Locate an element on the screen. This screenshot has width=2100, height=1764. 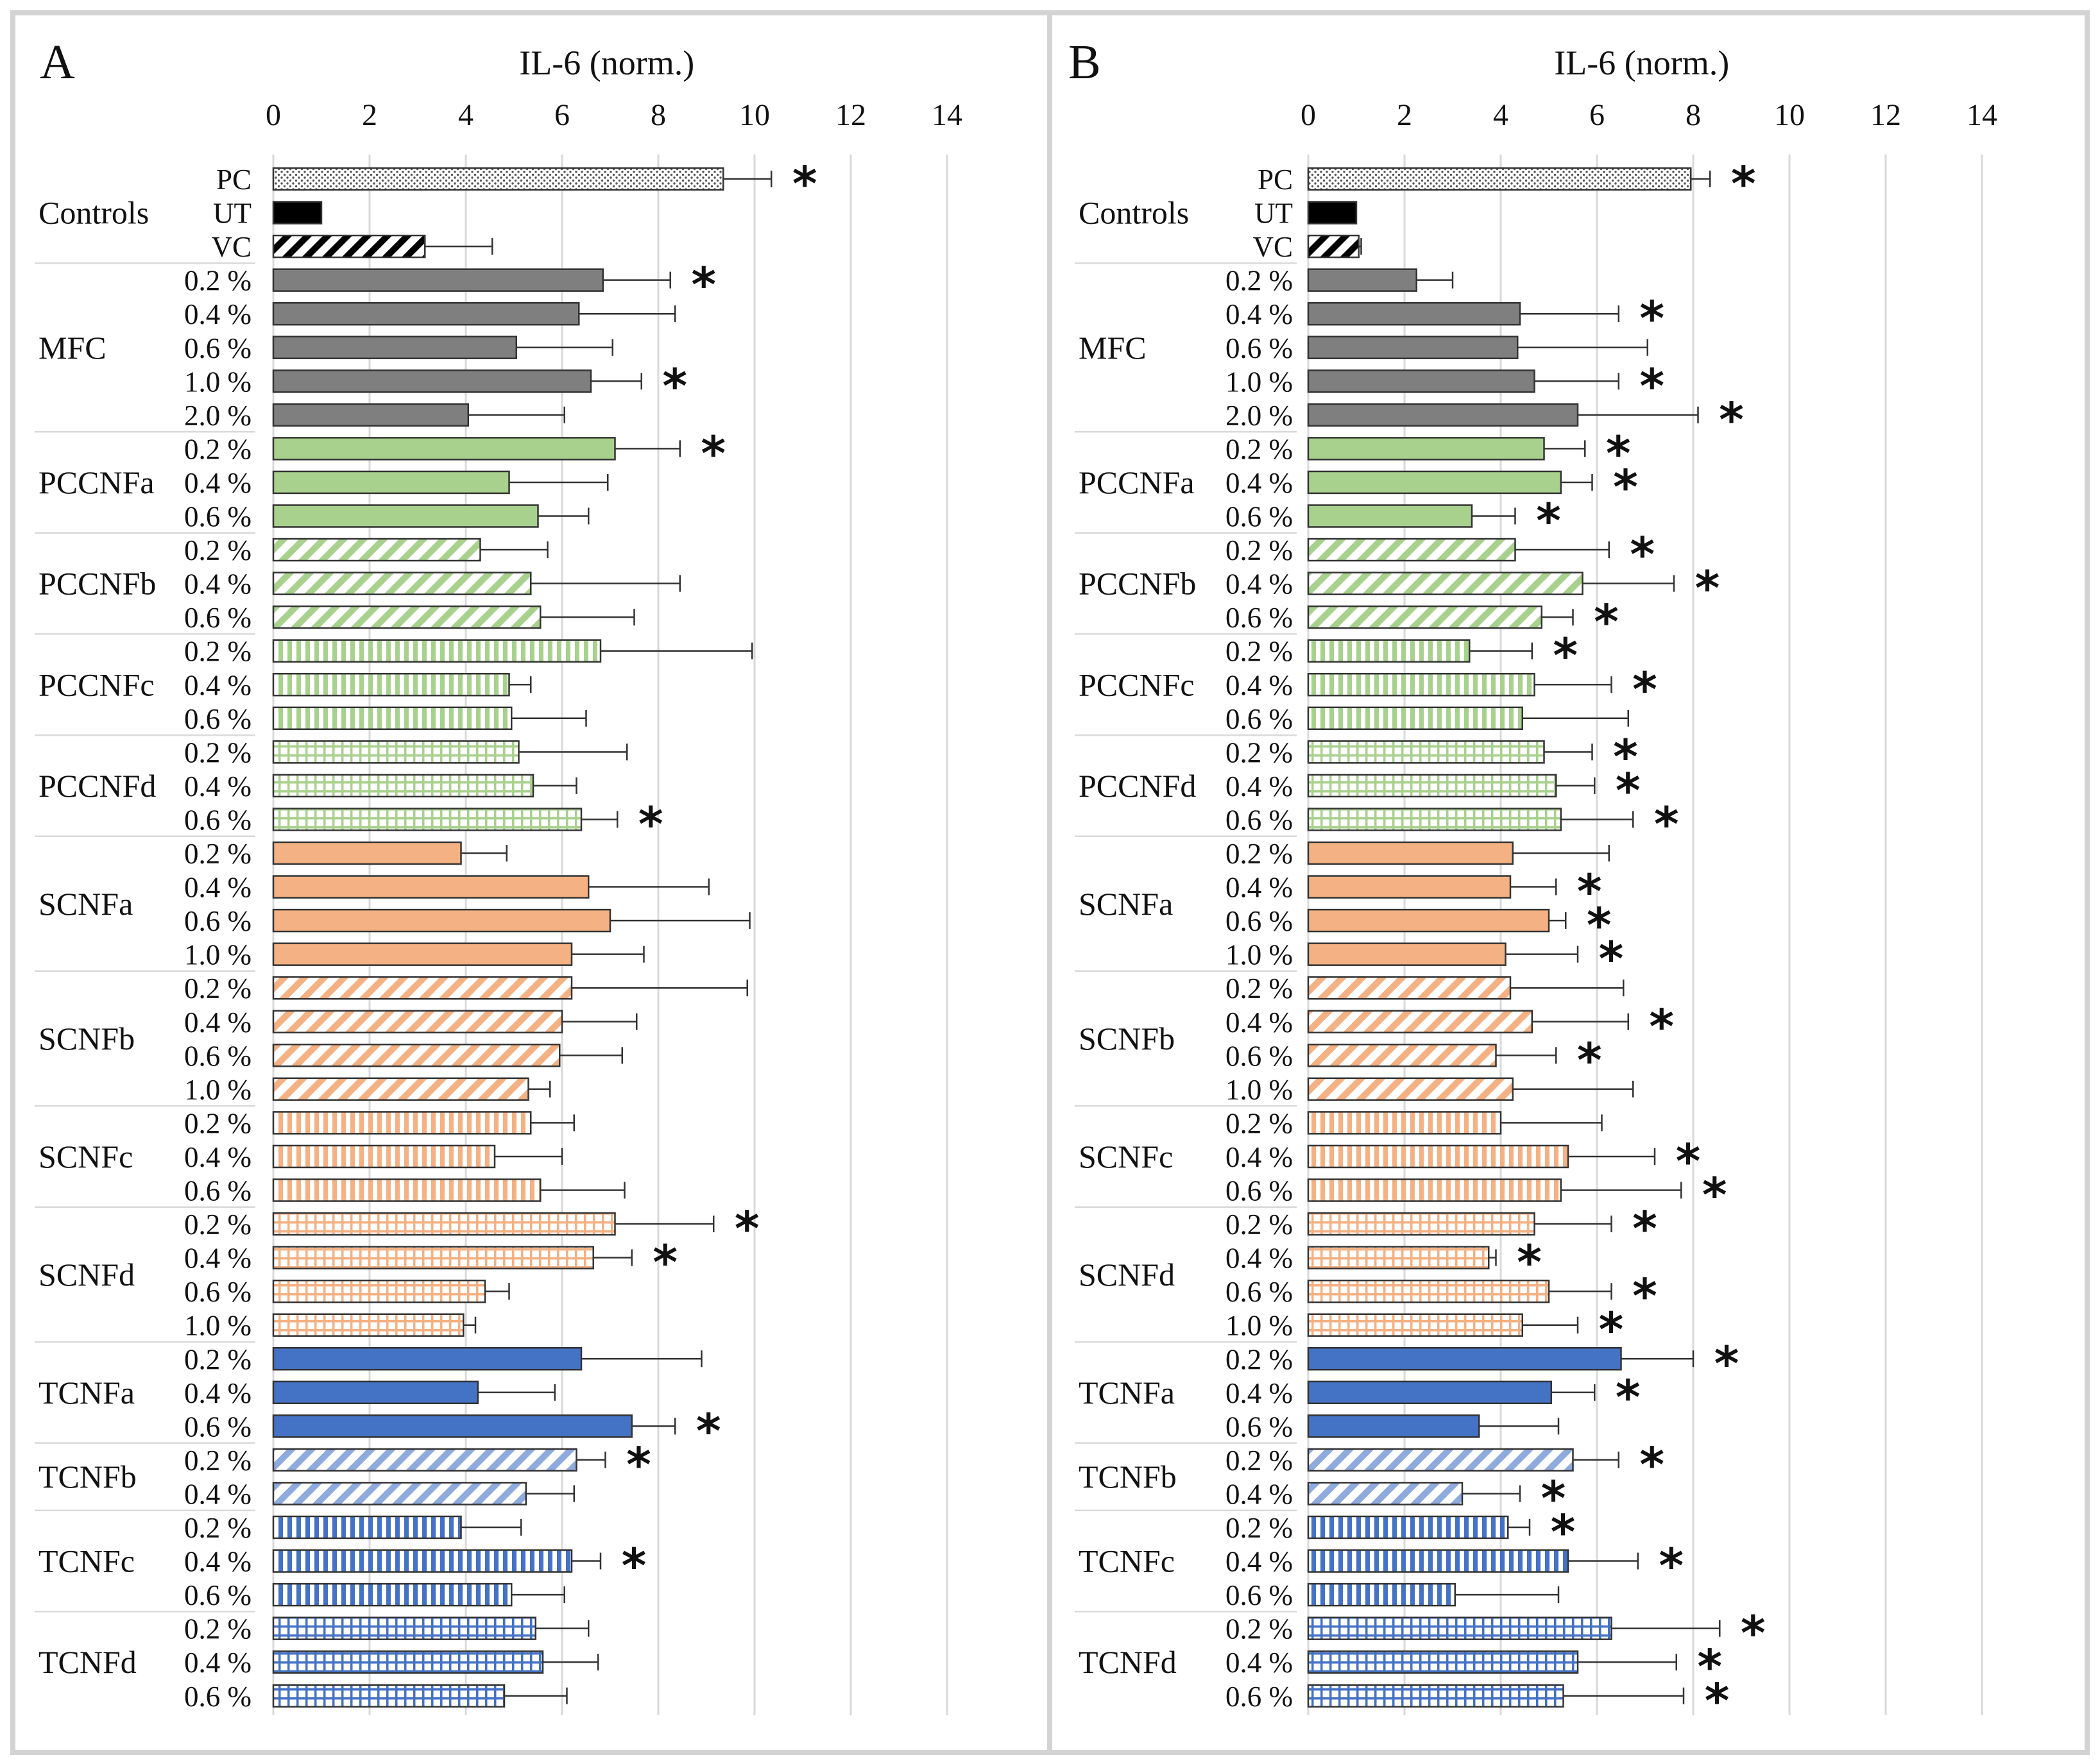
panel-a-pccnfc-0-2-pct-label: 0.2 % is located at coordinates (218, 652).